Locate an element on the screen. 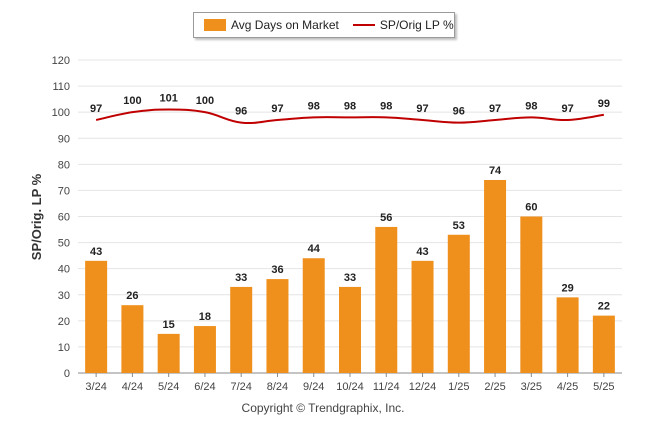 Image resolution: width=646 pixels, height=434 pixels. line-series is located at coordinates (350, 116).